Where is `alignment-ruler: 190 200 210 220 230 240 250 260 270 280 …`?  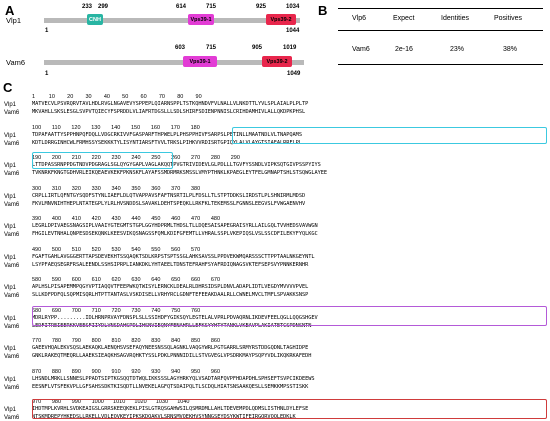 alignment-ruler: 190 200 210 220 230 240 250 260 270 280 … is located at coordinates (136, 158).